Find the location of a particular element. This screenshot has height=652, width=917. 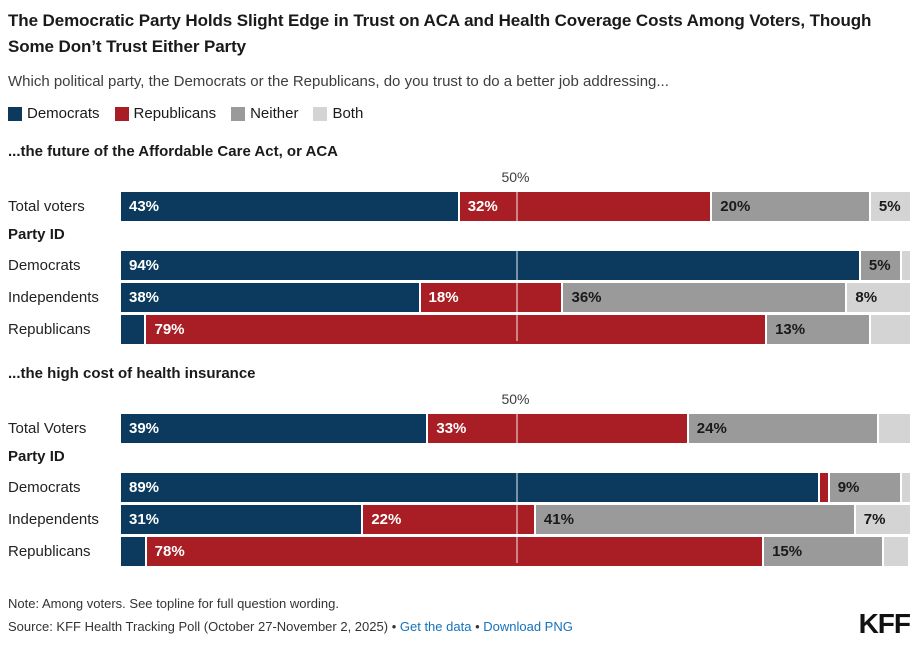

bar-value-label: 18% is located at coordinates (443, 297).